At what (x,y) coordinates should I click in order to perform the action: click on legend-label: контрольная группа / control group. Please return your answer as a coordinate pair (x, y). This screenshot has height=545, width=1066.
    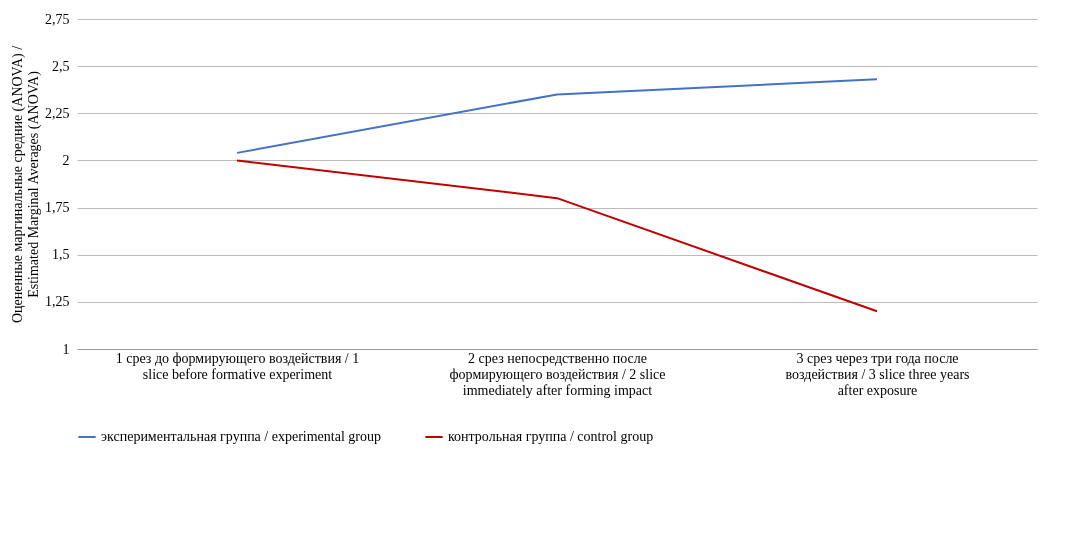
    Looking at the image, I should click on (551, 436).